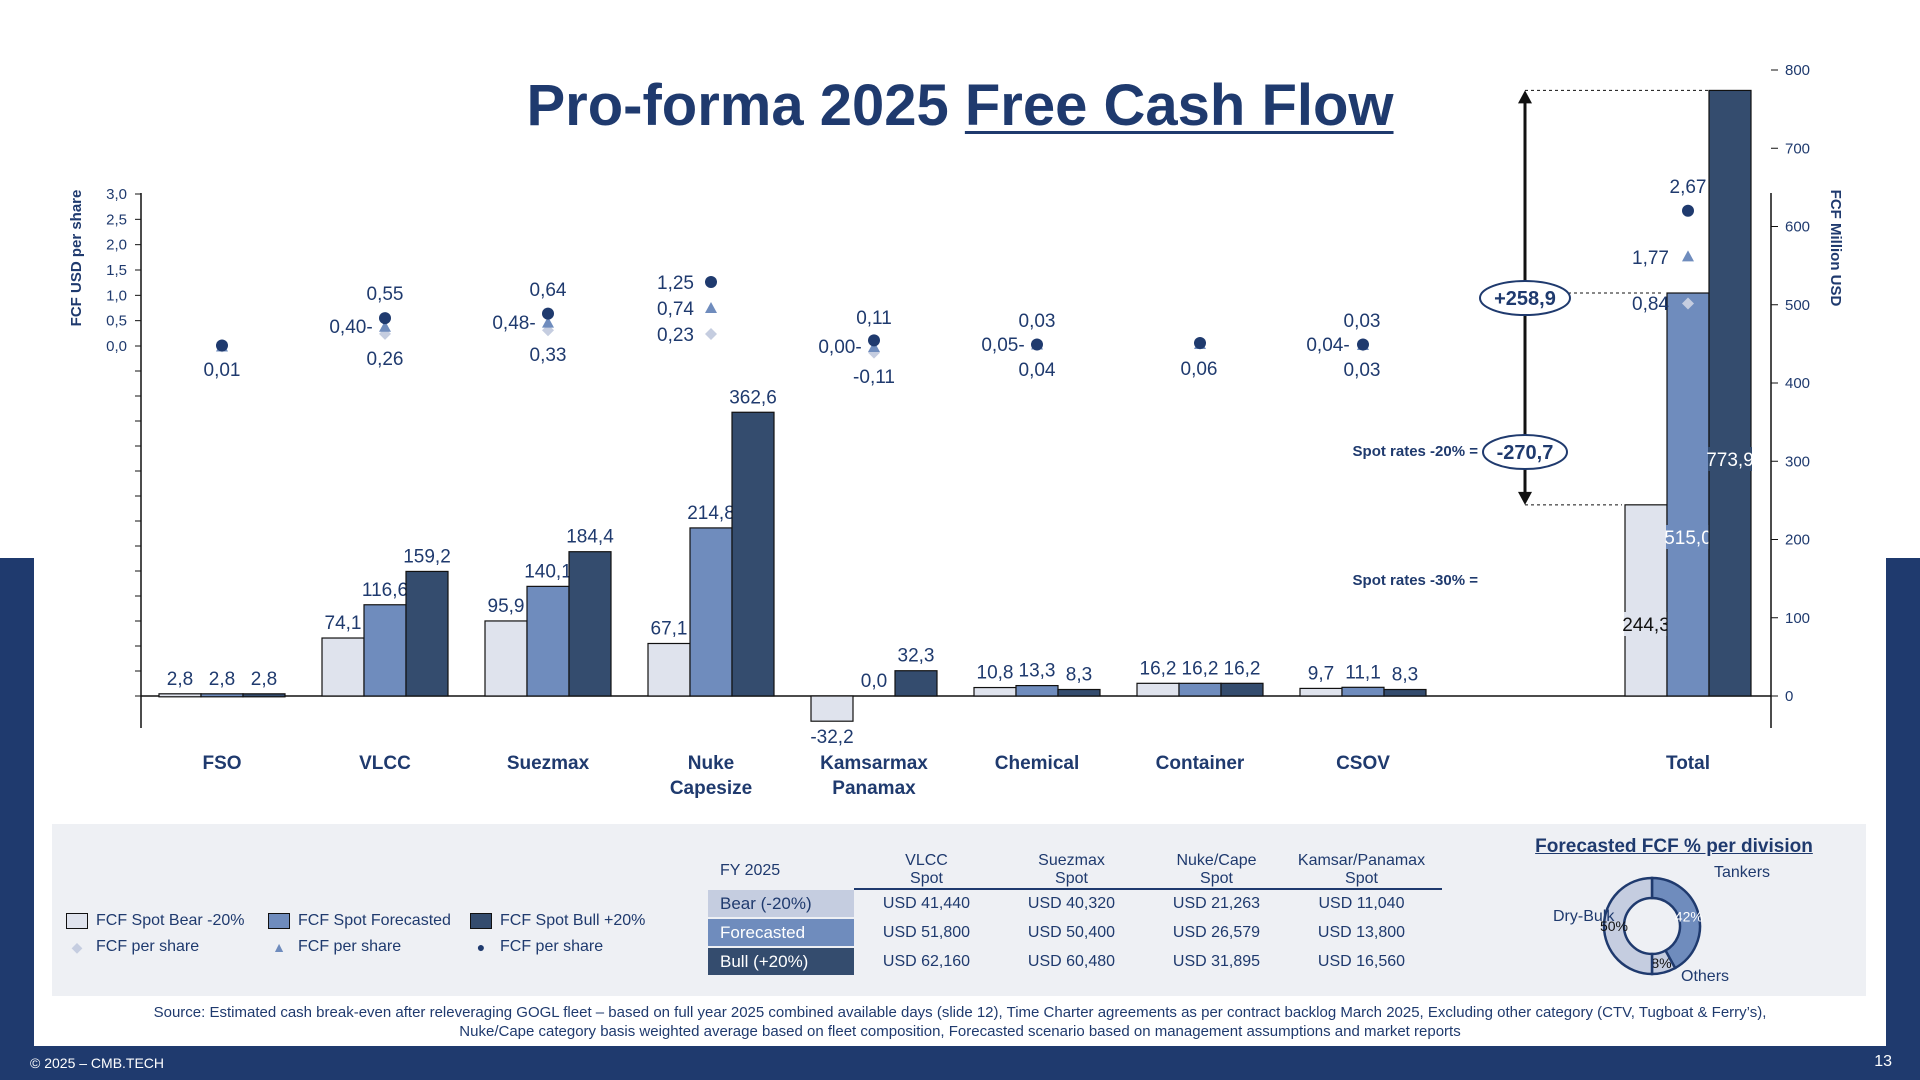 The width and height of the screenshot is (1920, 1080). Describe the element at coordinates (1242, 668) in the screenshot. I see `bar-value-label: 16,2` at that location.